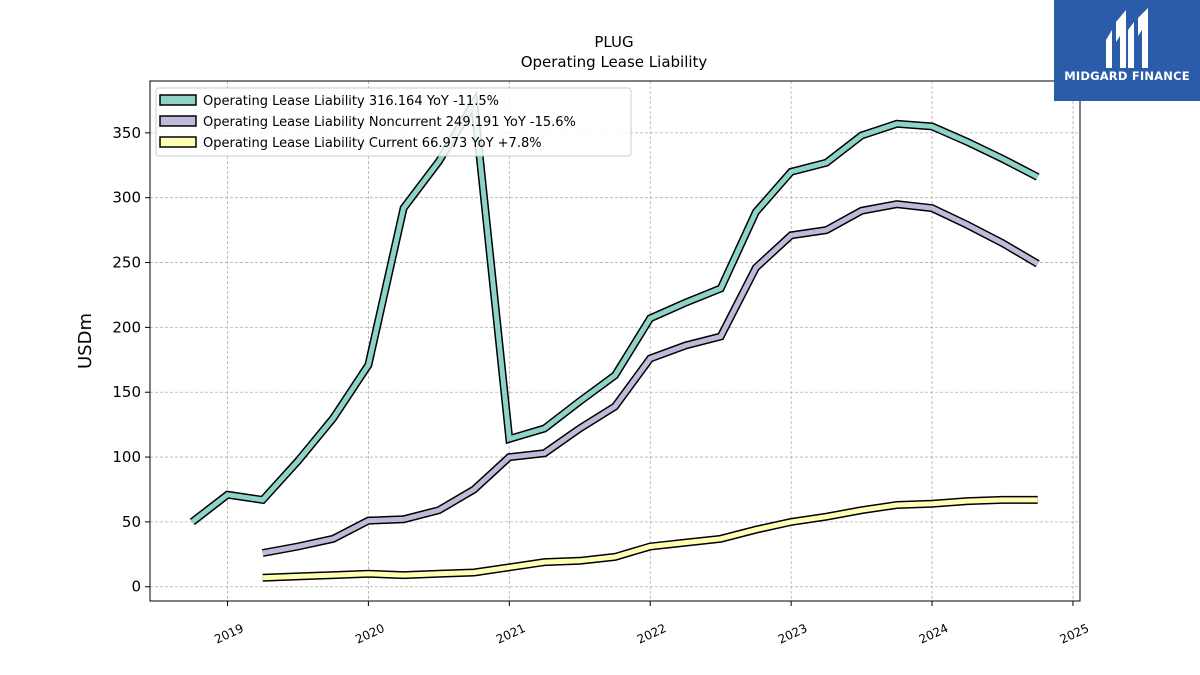  I want to click on legend-box, so click(393, 122).